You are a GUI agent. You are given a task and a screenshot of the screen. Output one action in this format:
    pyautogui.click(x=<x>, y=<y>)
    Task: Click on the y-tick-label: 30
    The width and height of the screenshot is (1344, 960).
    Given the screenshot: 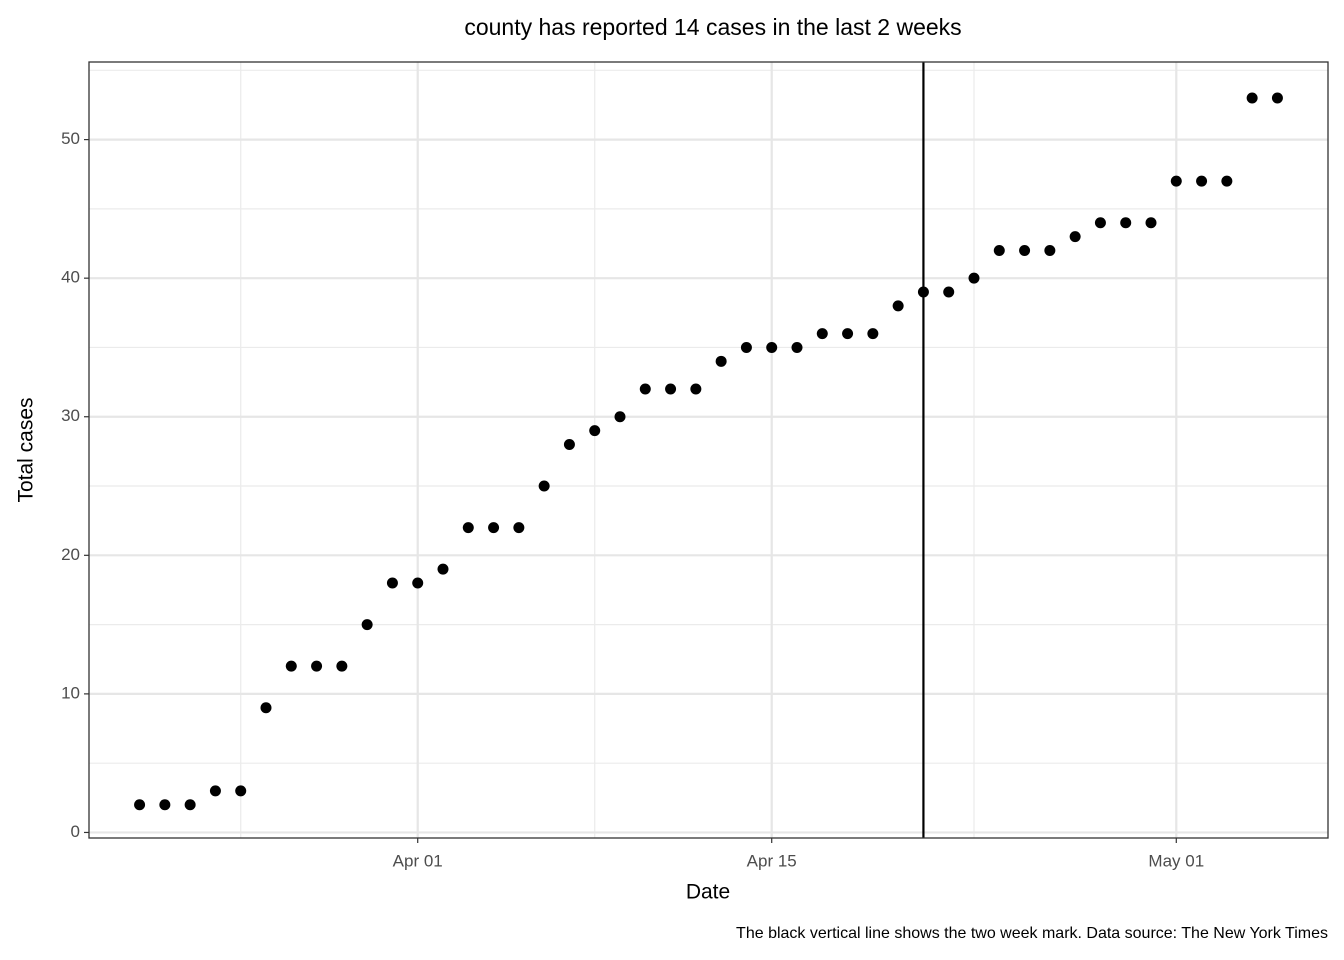 What is the action you would take?
    pyautogui.click(x=70, y=415)
    